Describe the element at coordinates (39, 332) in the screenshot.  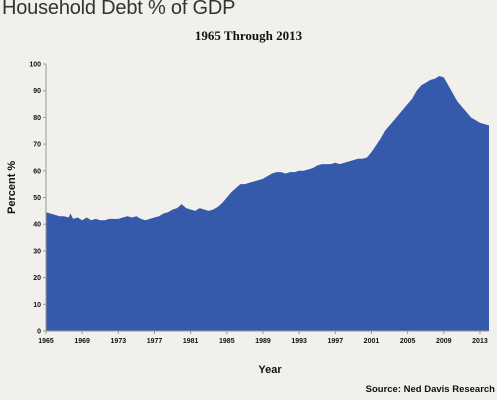
I see `y-tick-label: 0` at that location.